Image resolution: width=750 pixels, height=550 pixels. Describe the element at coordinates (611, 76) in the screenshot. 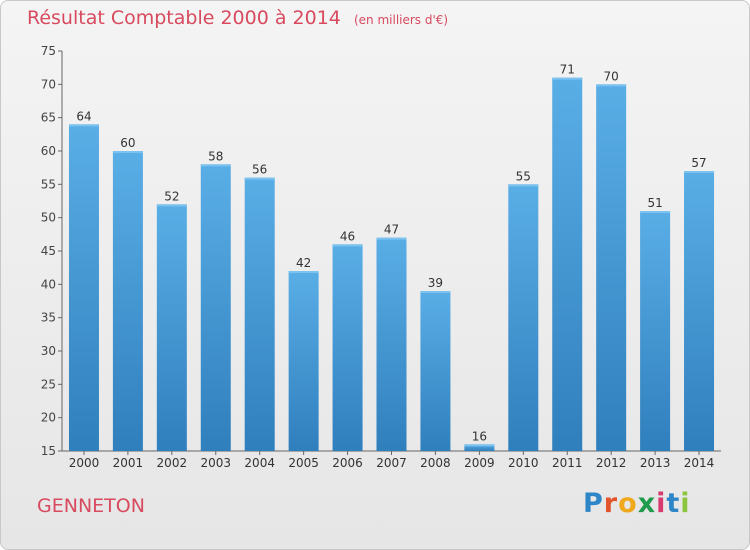

I see `data-label: 70` at that location.